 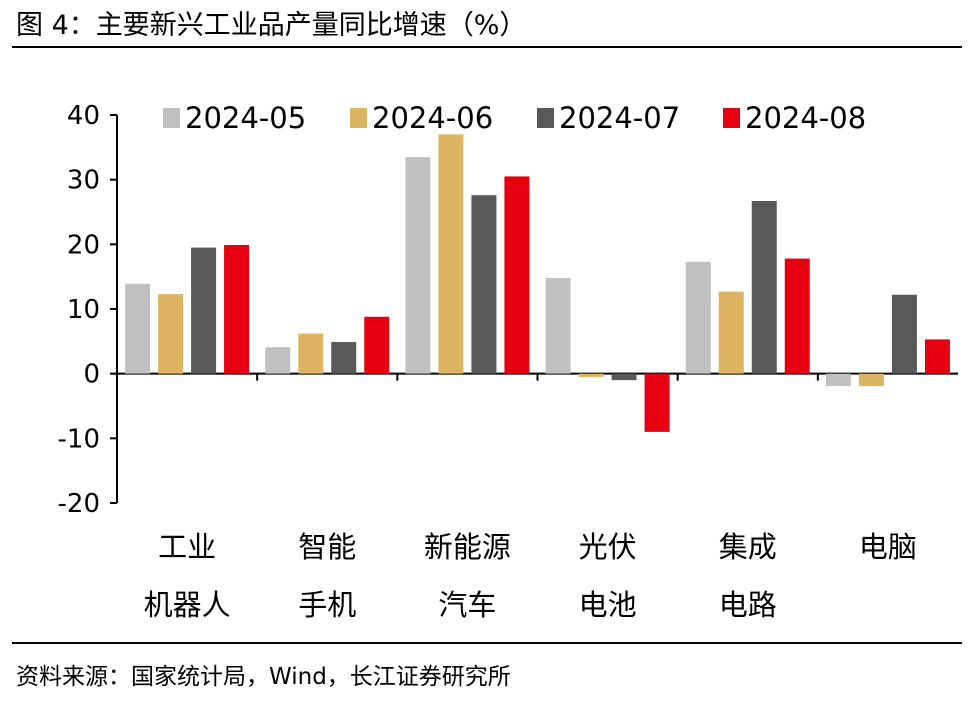 I want to click on x-category-label: 电池, so click(x=608, y=605).